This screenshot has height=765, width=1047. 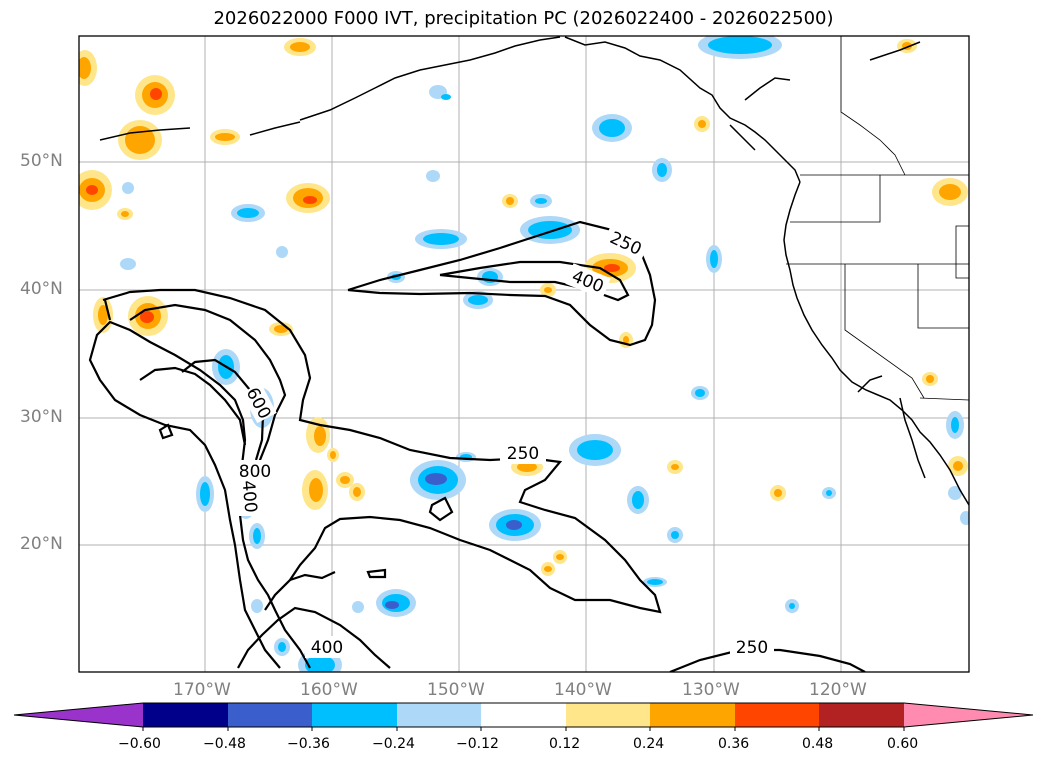 What do you see at coordinates (565, 744) in the screenshot?
I see `colorbar-tick-5: 0.12` at bounding box center [565, 744].